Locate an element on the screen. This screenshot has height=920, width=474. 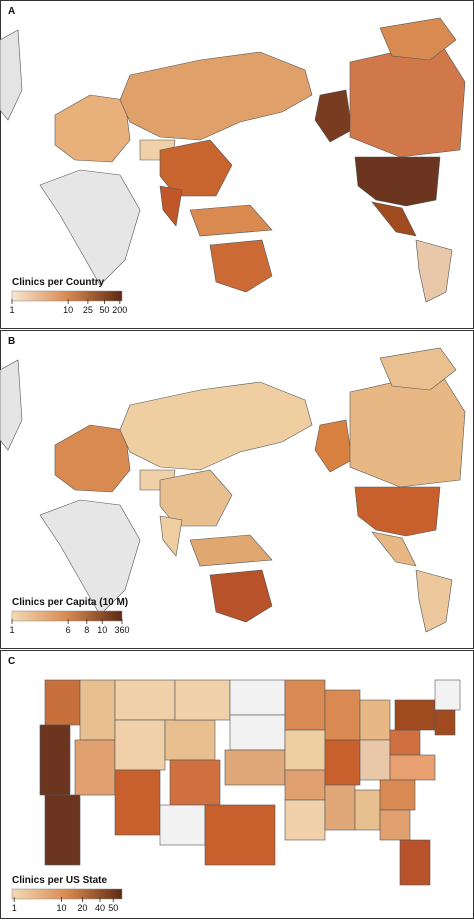
panel-label: A is located at coordinates (11, 11).